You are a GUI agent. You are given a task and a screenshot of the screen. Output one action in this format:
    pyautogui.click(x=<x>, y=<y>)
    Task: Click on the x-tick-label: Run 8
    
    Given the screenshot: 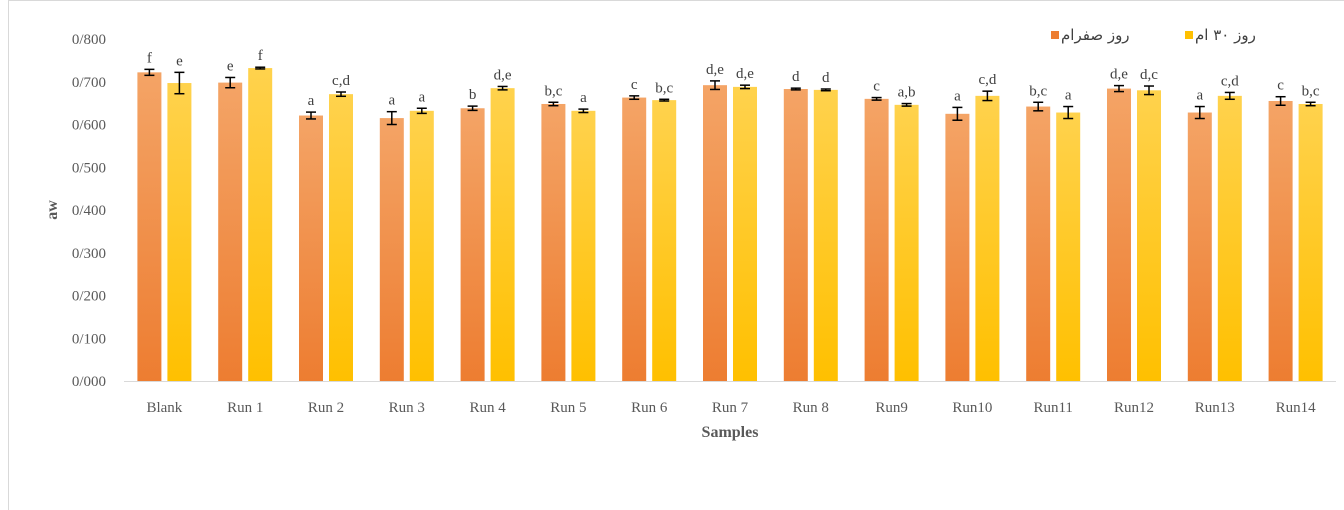 What is the action you would take?
    pyautogui.click(x=811, y=408)
    